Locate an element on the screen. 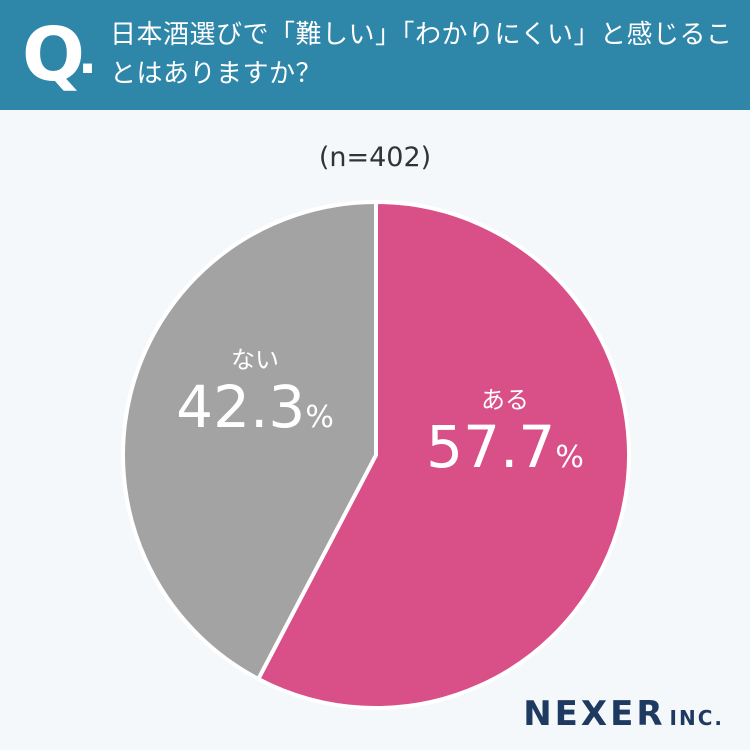 The height and width of the screenshot is (750, 750). slice-value-yes: 57.7% is located at coordinates (505, 447).